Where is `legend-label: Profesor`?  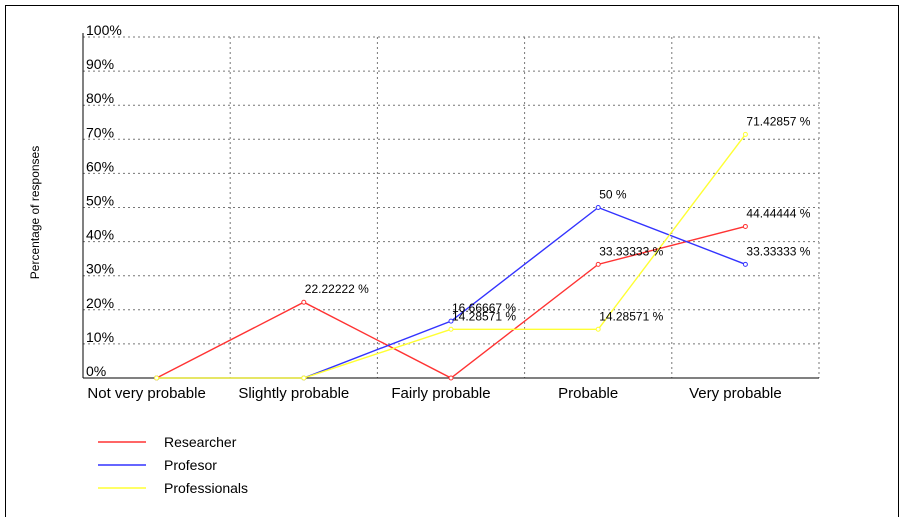 legend-label: Profesor is located at coordinates (190, 465).